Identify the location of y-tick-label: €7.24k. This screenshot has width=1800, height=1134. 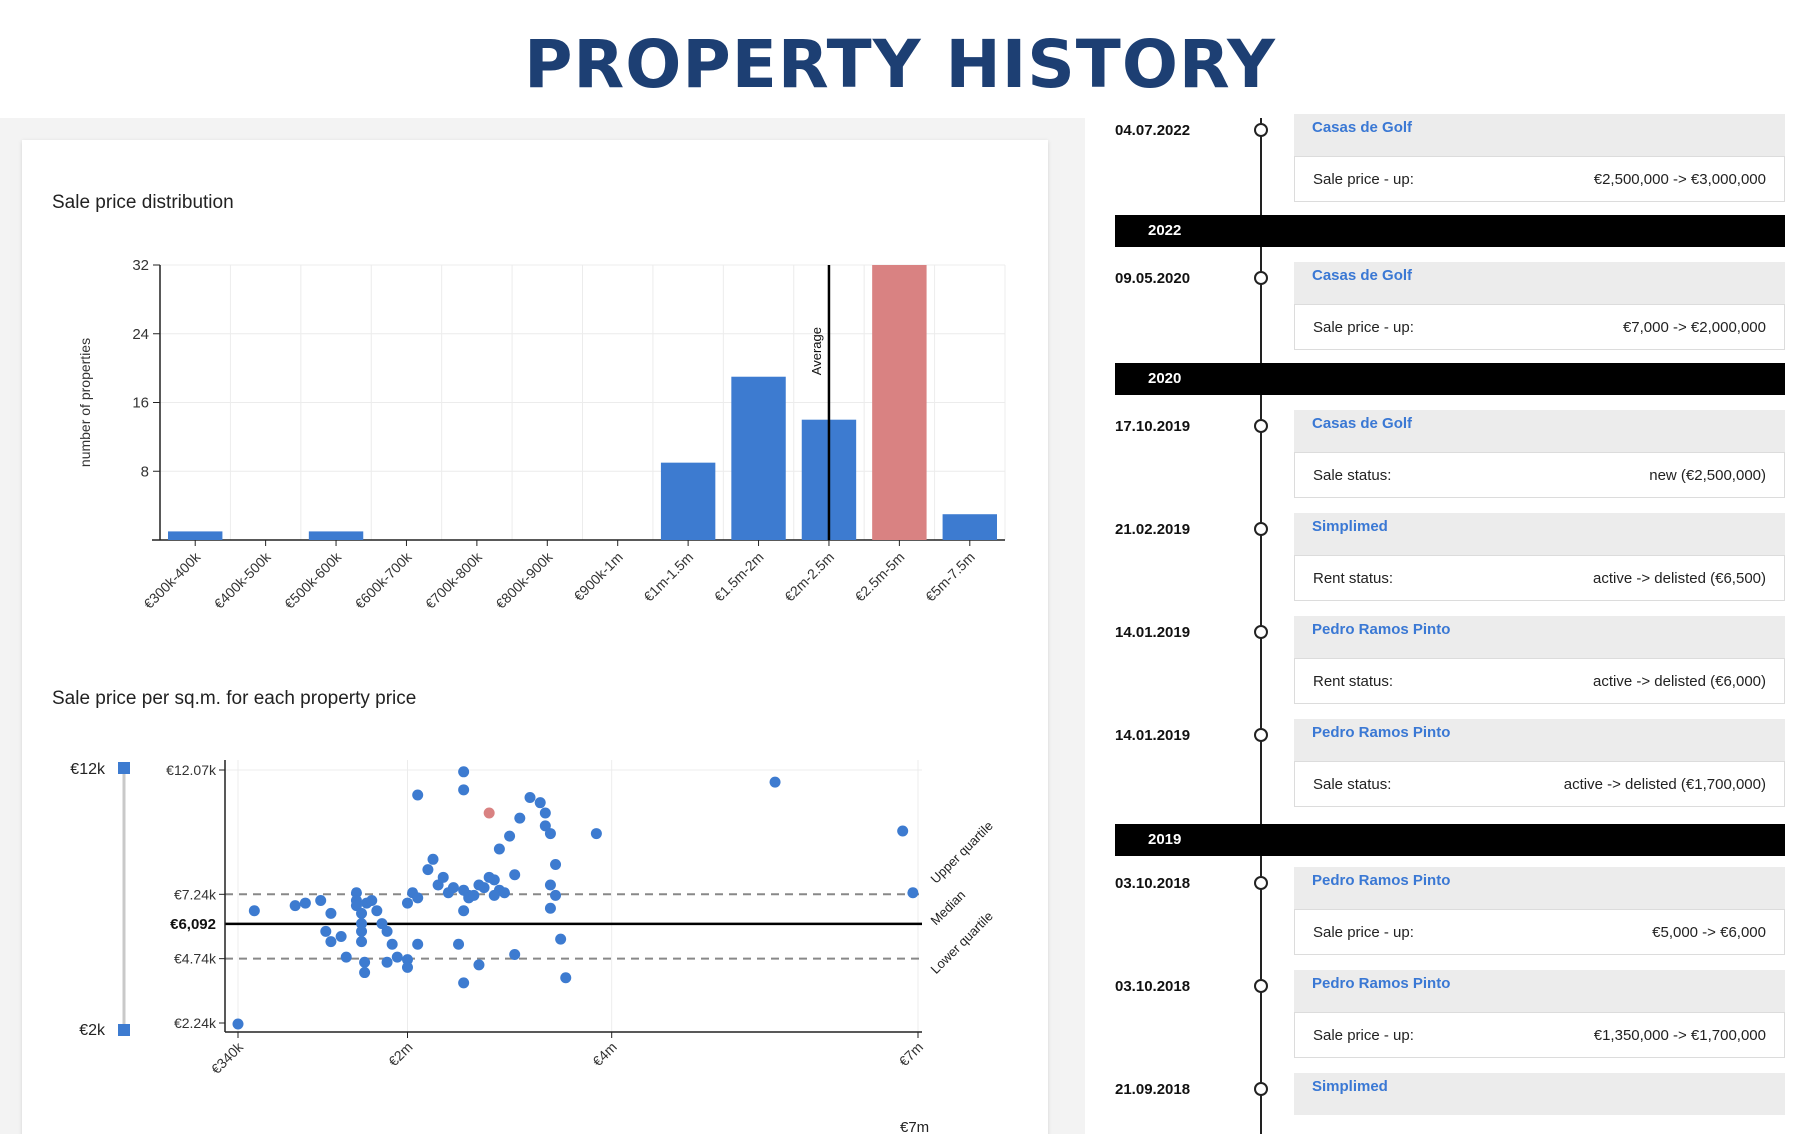
(195, 894).